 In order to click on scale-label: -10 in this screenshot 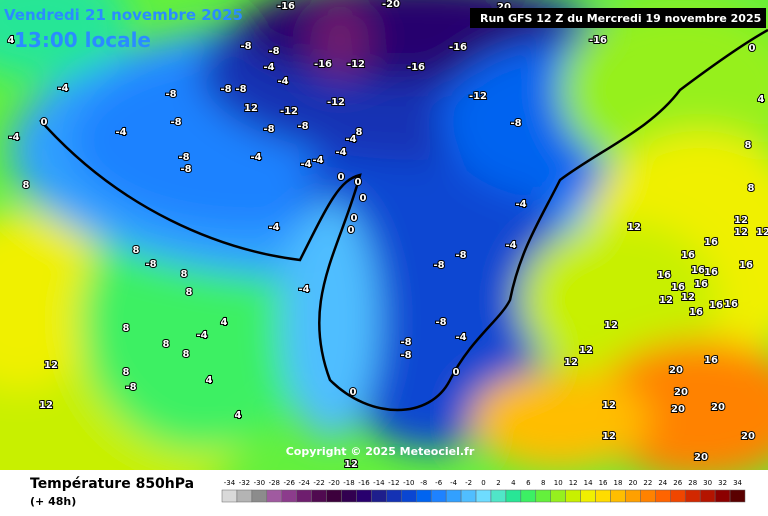, I will do `click(408, 483)`.